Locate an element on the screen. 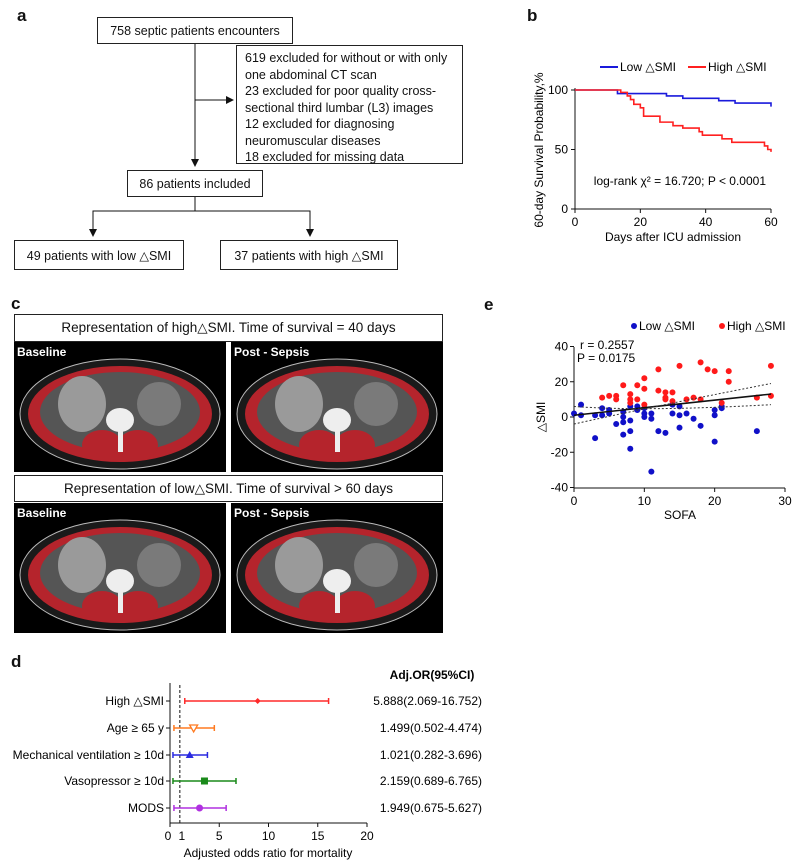 The width and height of the screenshot is (798, 862). row-label: High △SMI is located at coordinates (134, 701).